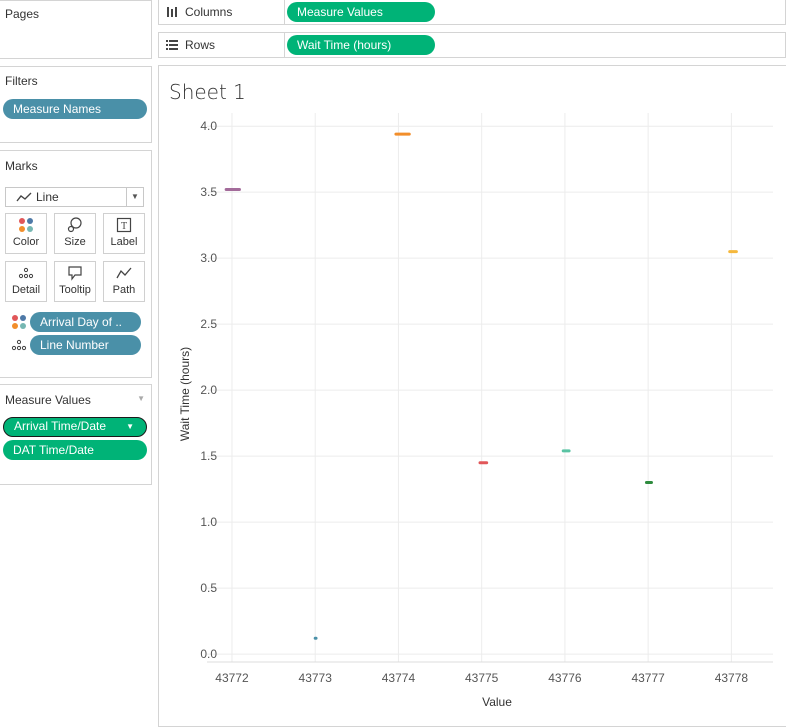 The width and height of the screenshot is (786, 727). I want to click on x-tick-label: 43772, so click(232, 678).